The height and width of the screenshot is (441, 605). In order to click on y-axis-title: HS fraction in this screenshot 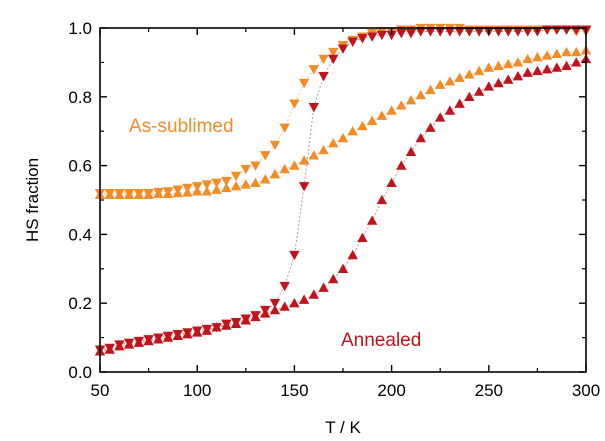, I will do `click(32, 200)`.